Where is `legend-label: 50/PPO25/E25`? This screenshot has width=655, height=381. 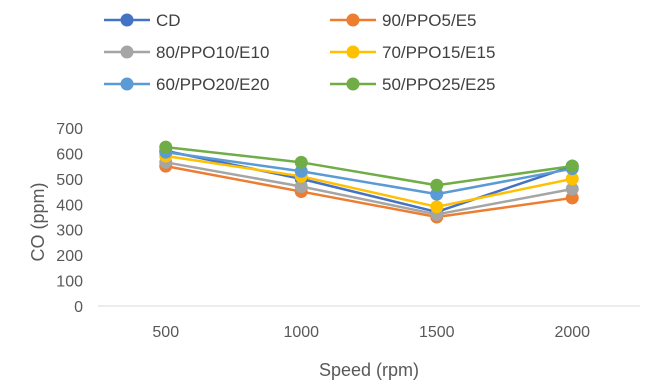 legend-label: 50/PPO25/E25 is located at coordinates (438, 84).